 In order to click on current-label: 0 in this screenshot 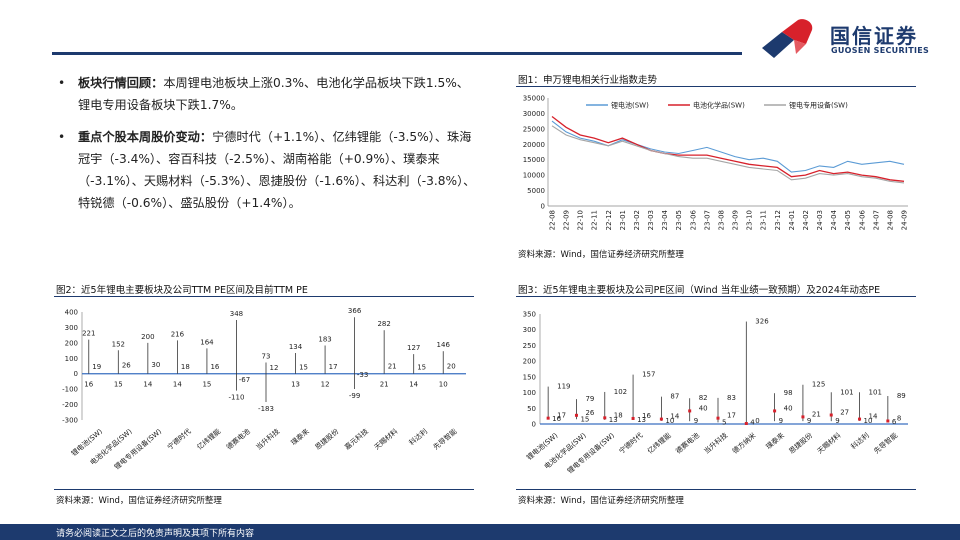, I will do `click(757, 421)`.